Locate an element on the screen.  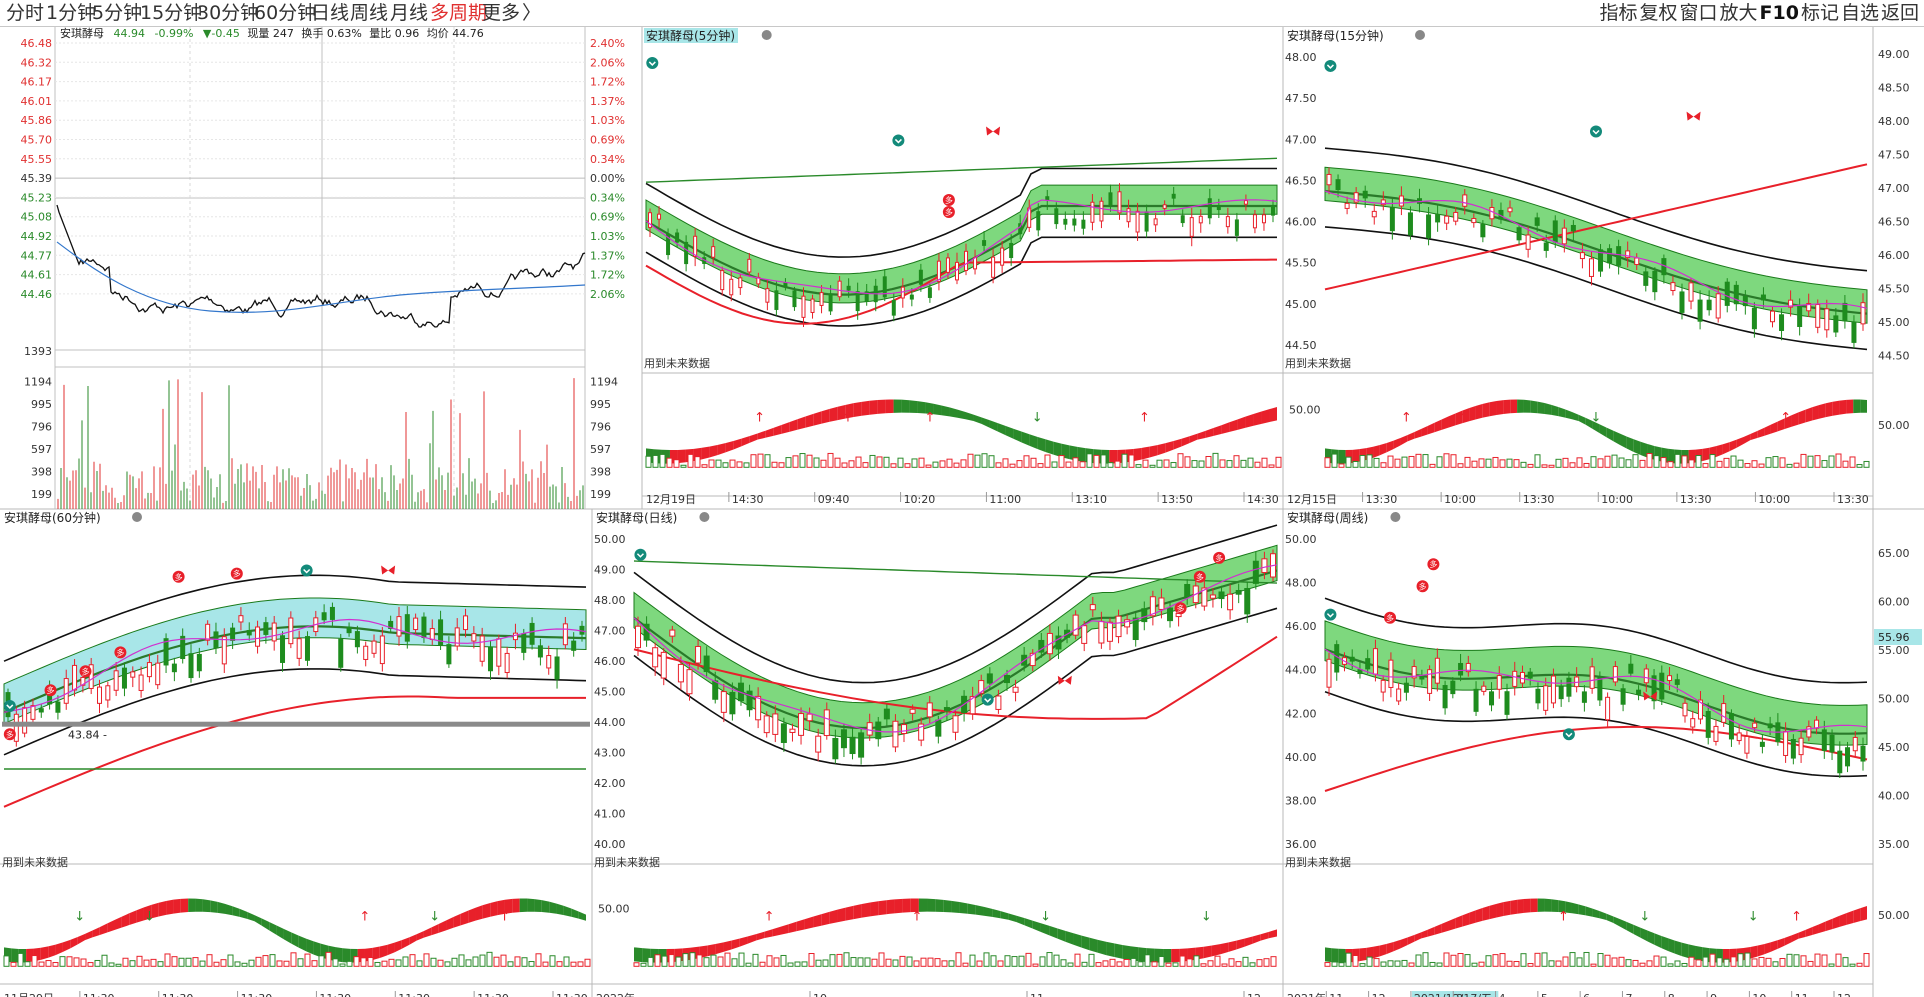
tab-1min: 1分钟 is located at coordinates (71, 13).